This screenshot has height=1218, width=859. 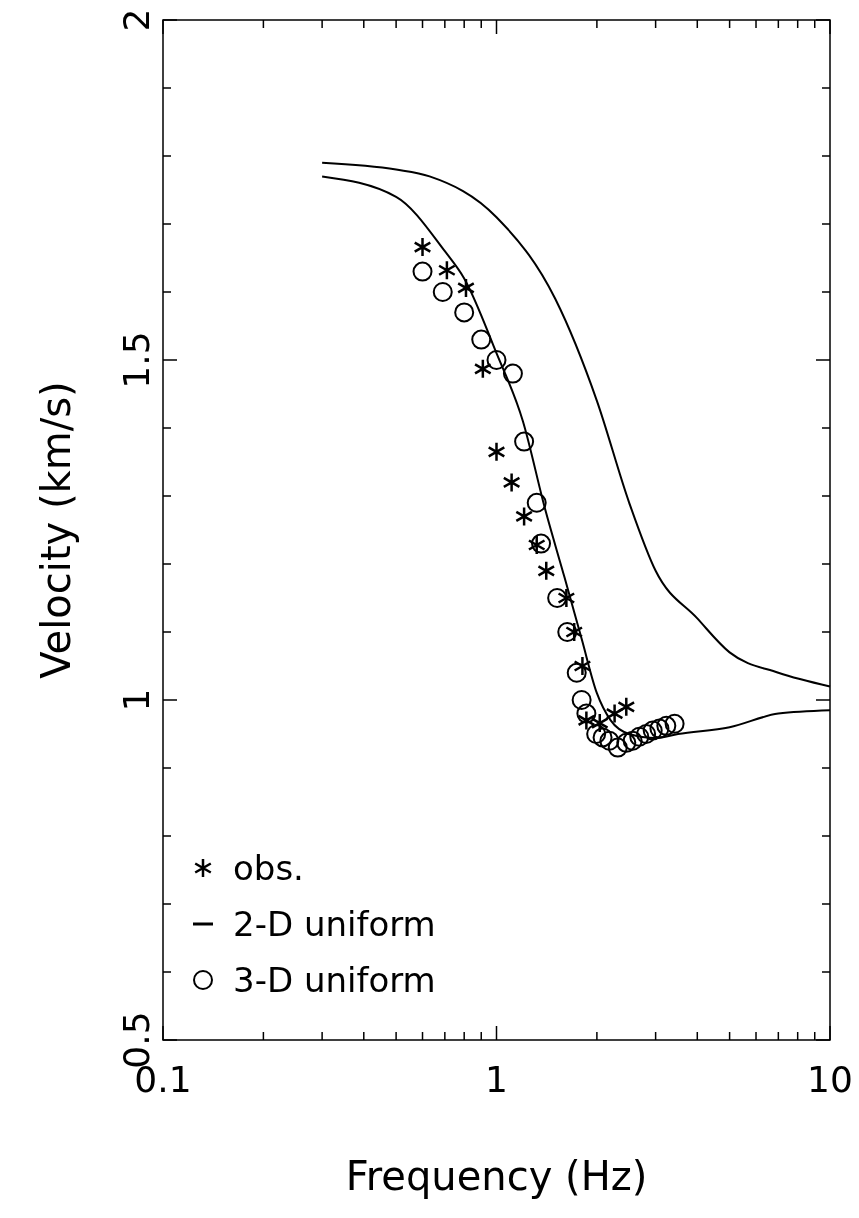 I want to click on x-axis-title: Frequency (Hz), so click(x=496, y=1176).